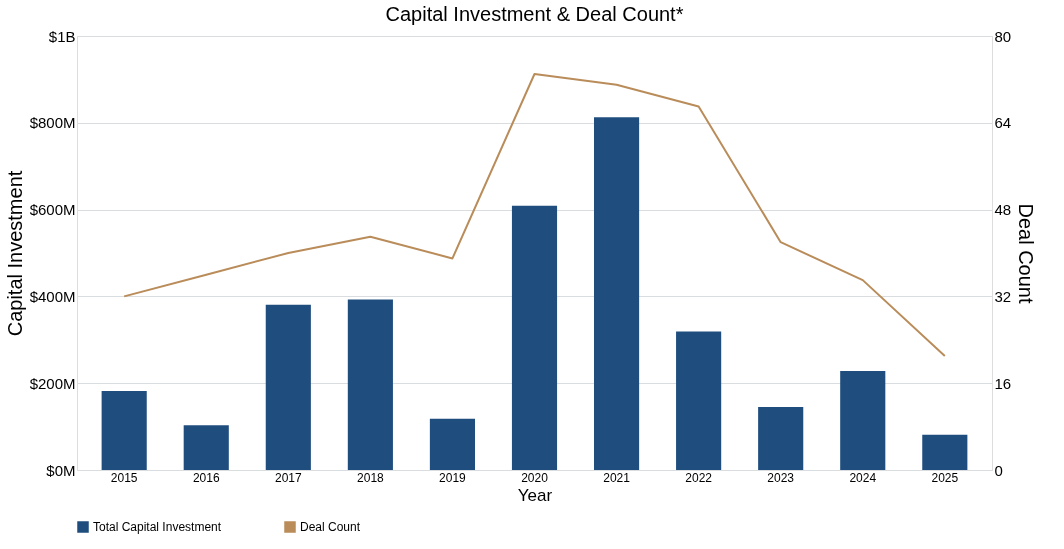 This screenshot has width=1064, height=549. What do you see at coordinates (1003, 383) in the screenshot?
I see `y2-tick-label: 16` at bounding box center [1003, 383].